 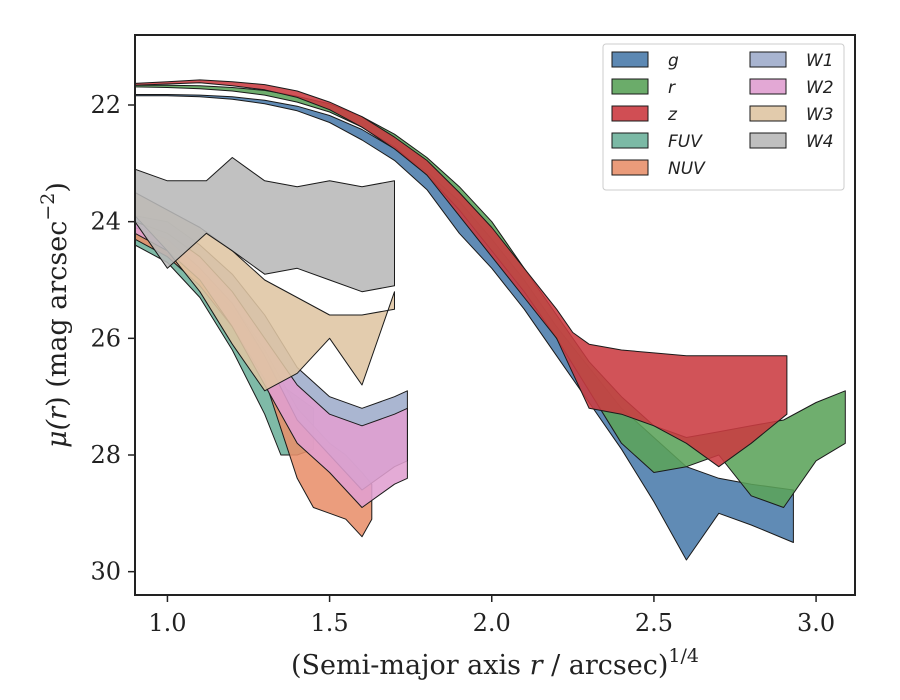 What do you see at coordinates (768, 86) in the screenshot?
I see `legend-swatch-w2` at bounding box center [768, 86].